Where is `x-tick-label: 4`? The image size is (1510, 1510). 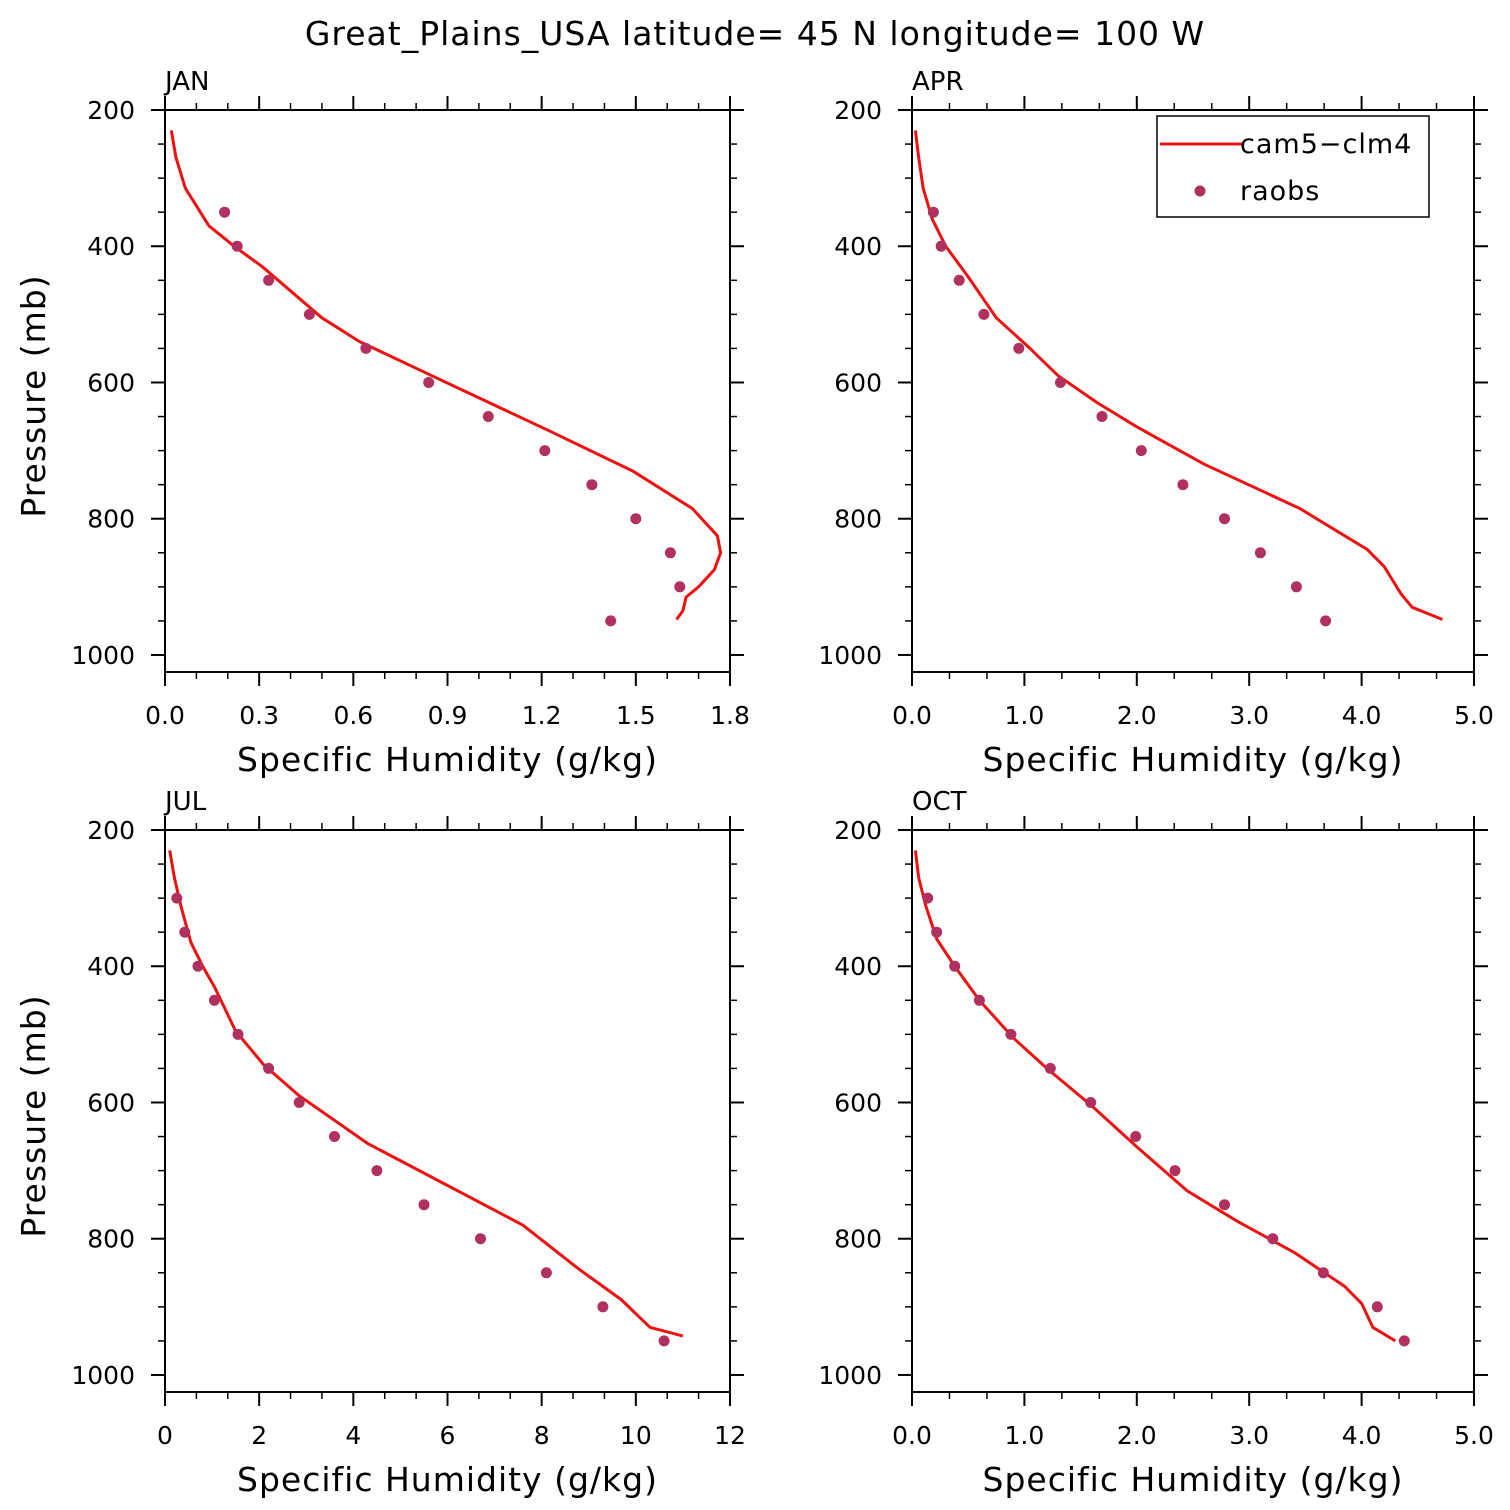 x-tick-label: 4 is located at coordinates (353, 1435).